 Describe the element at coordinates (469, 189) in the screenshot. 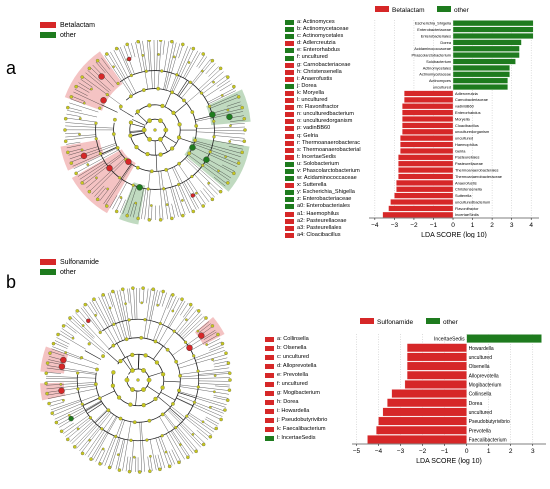

I see `lda-bar-label: Christensenella` at that location.